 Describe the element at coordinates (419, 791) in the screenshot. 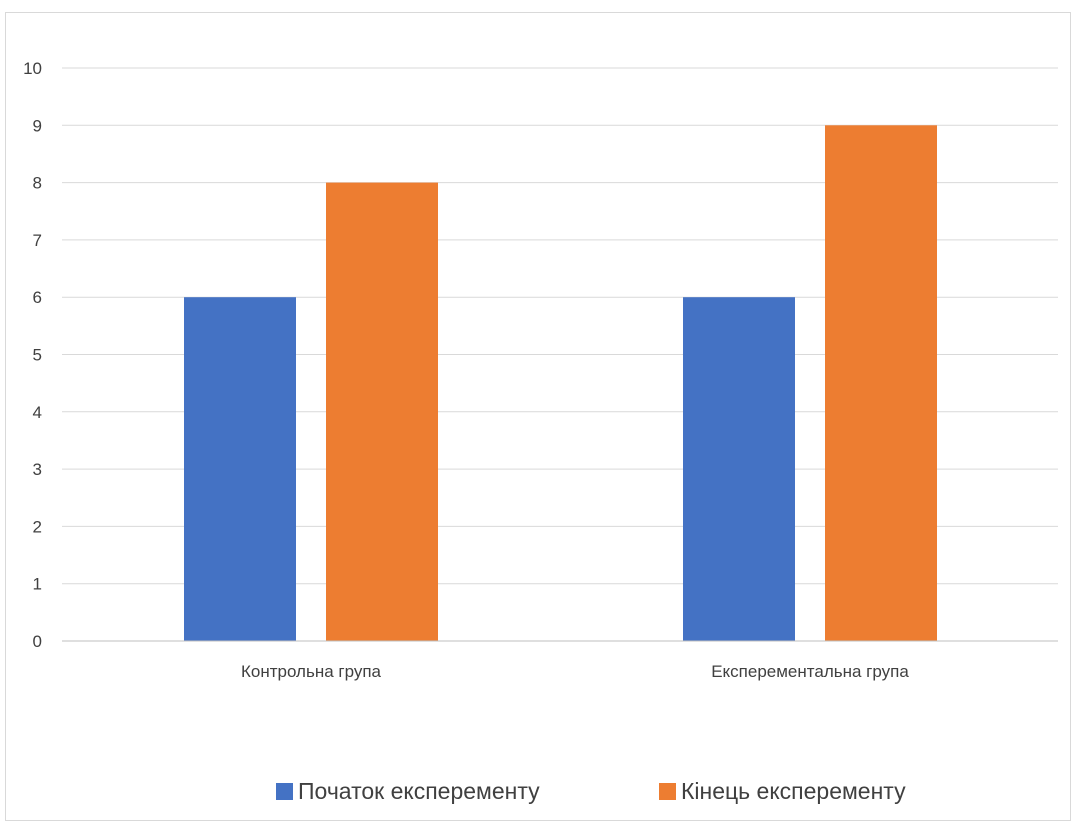

I see `legend-label-1: Початок експеременту` at that location.